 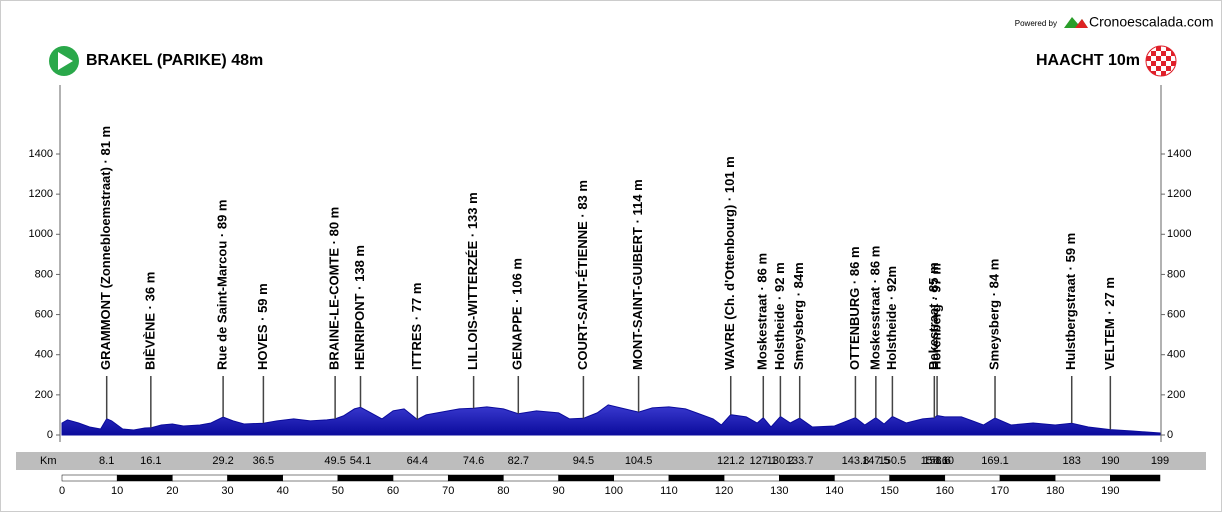 What do you see at coordinates (1081, 23) in the screenshot?
I see `brand-logo-peak` at bounding box center [1081, 23].